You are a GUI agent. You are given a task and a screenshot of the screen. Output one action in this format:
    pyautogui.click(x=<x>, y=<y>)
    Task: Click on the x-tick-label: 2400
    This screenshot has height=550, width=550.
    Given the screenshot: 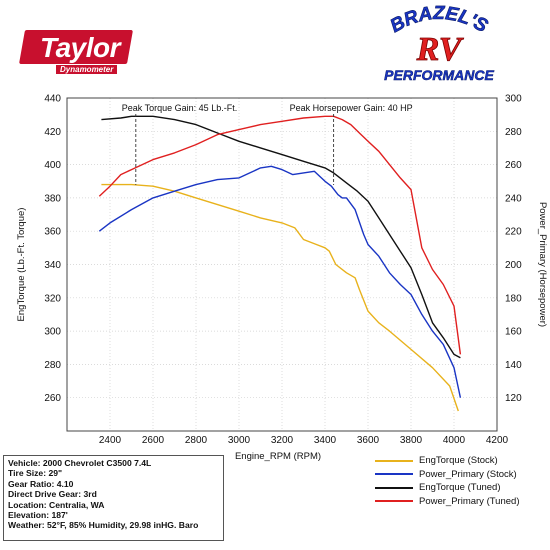 What is the action you would take?
    pyautogui.click(x=110, y=440)
    